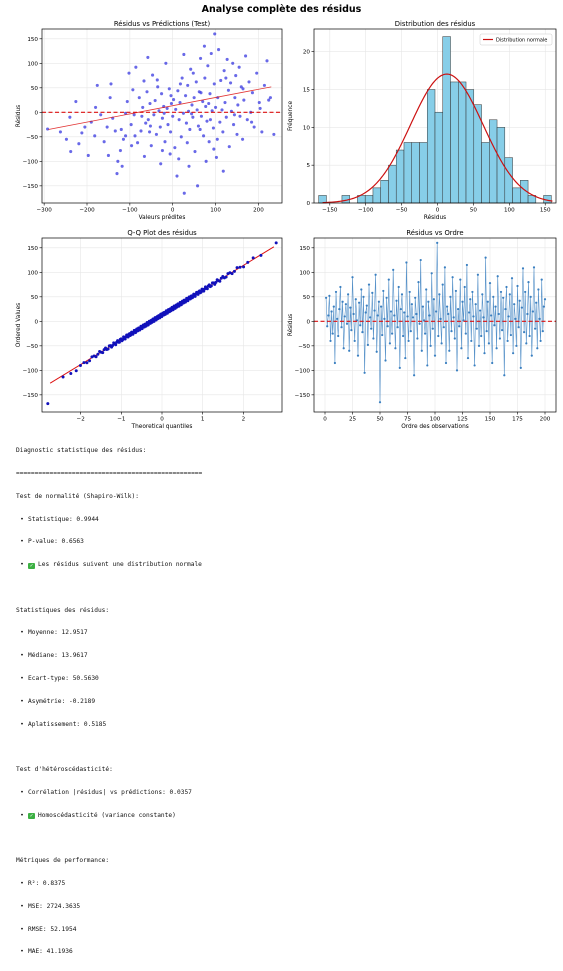  I want to click on x-axis-label: Résidus, so click(435, 217).